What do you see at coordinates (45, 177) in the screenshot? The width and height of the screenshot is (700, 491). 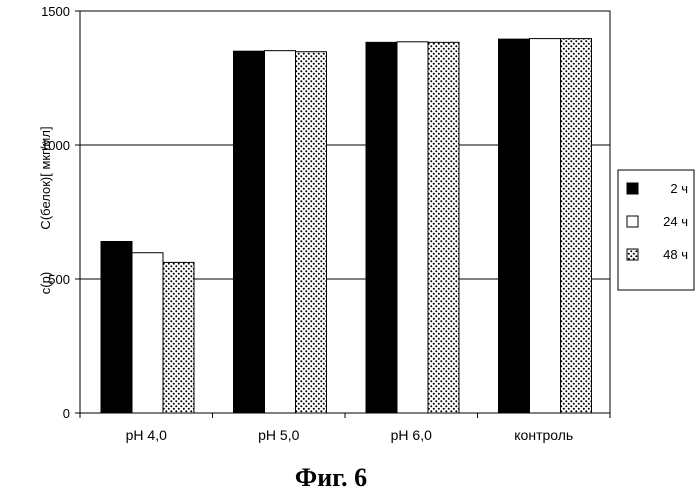 I see `y-axis-label: C(белок)[ мкг/мл]` at bounding box center [45, 177].